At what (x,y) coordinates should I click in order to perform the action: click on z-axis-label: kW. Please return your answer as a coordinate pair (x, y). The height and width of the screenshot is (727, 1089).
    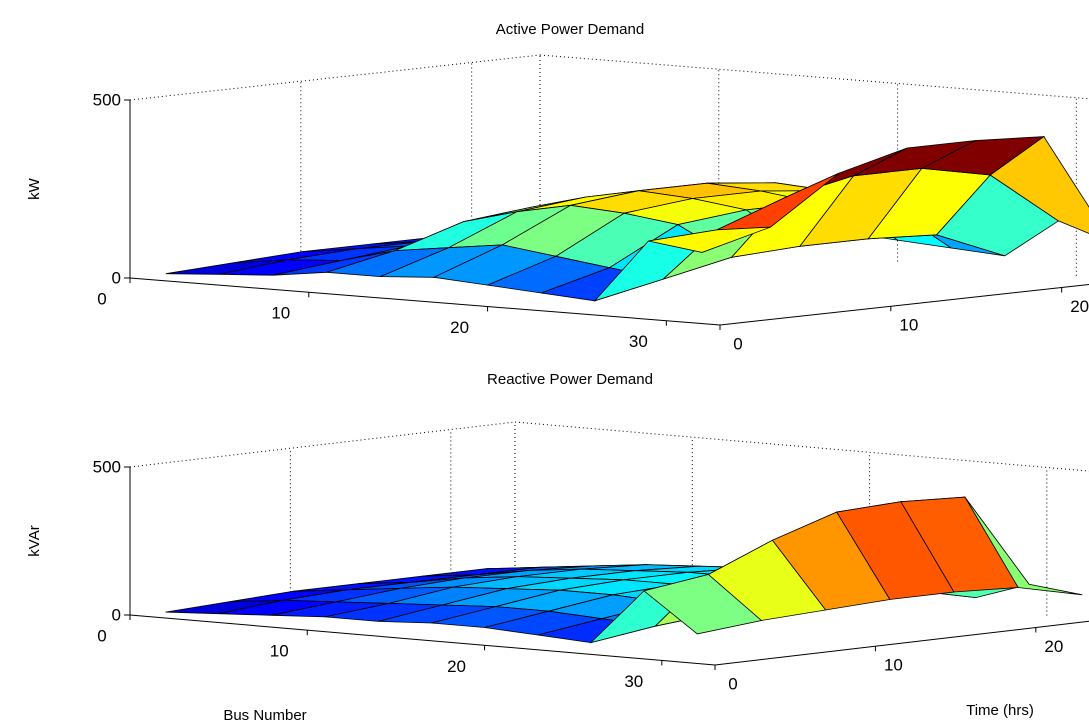
    Looking at the image, I should click on (34, 188).